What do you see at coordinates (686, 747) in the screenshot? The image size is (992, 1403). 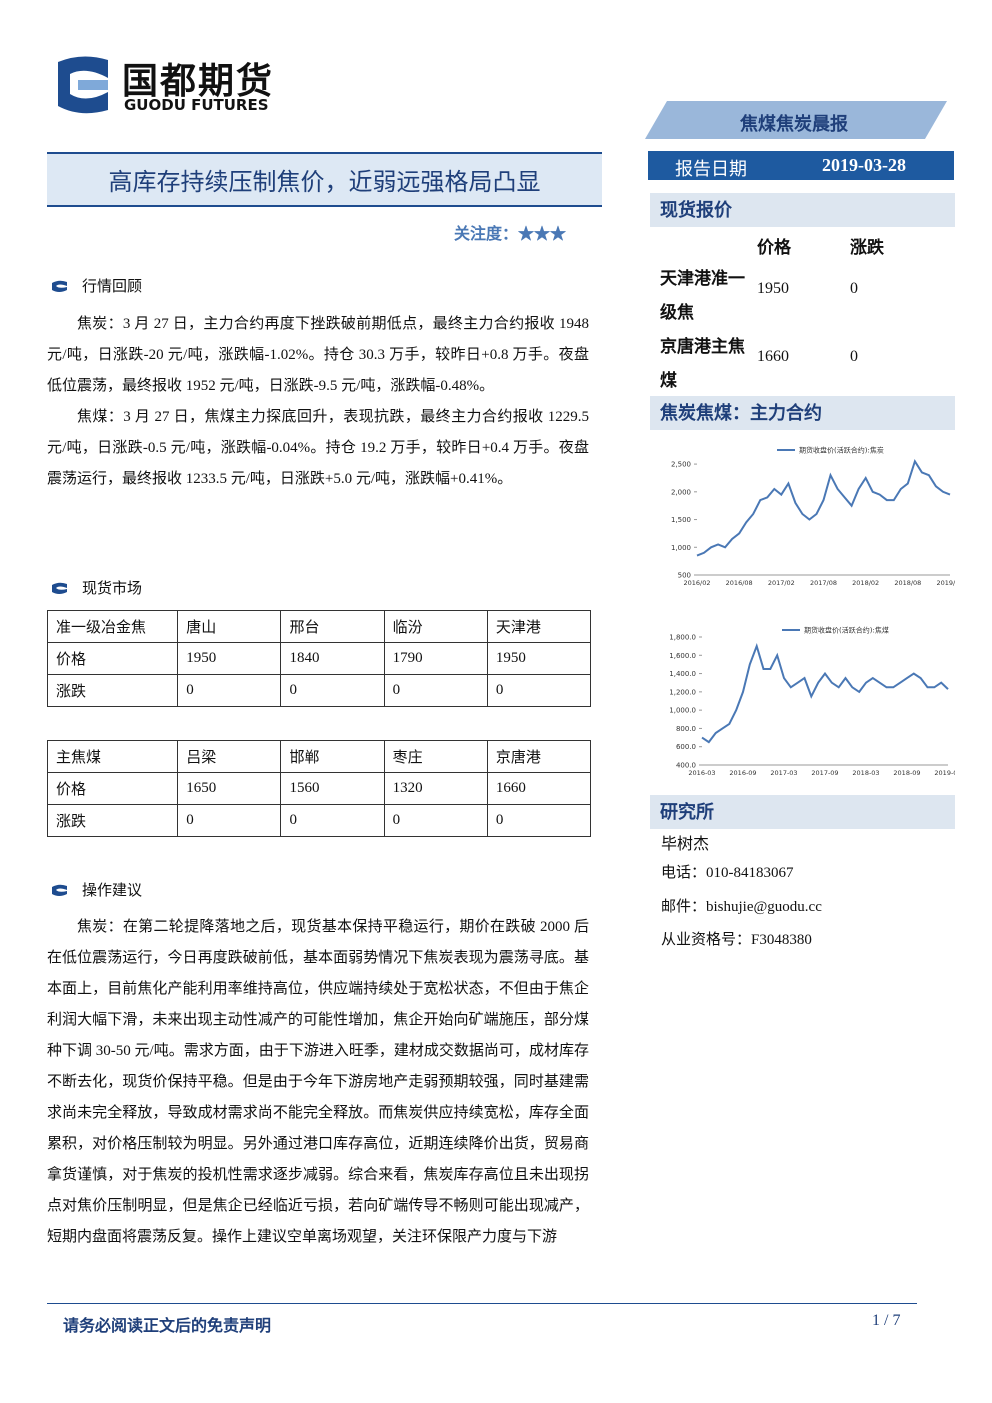 I see `y-tick-label: 600.0` at bounding box center [686, 747].